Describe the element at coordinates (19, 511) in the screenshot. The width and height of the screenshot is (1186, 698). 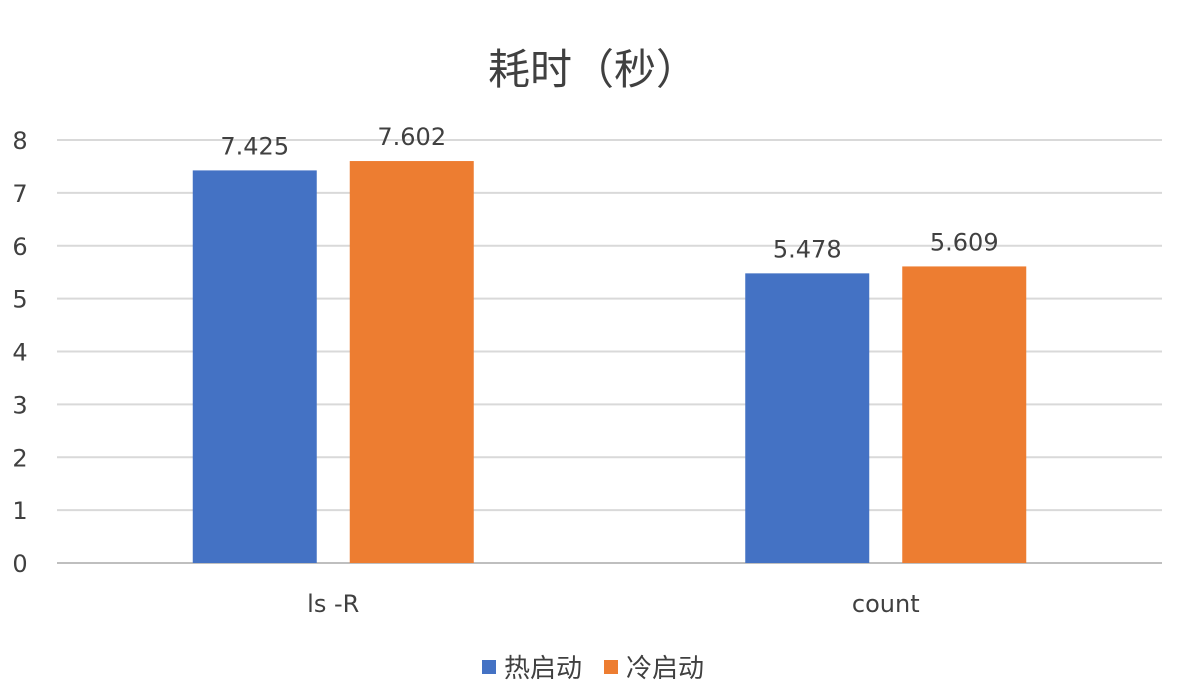
I see `y-tick-label: 1` at that location.